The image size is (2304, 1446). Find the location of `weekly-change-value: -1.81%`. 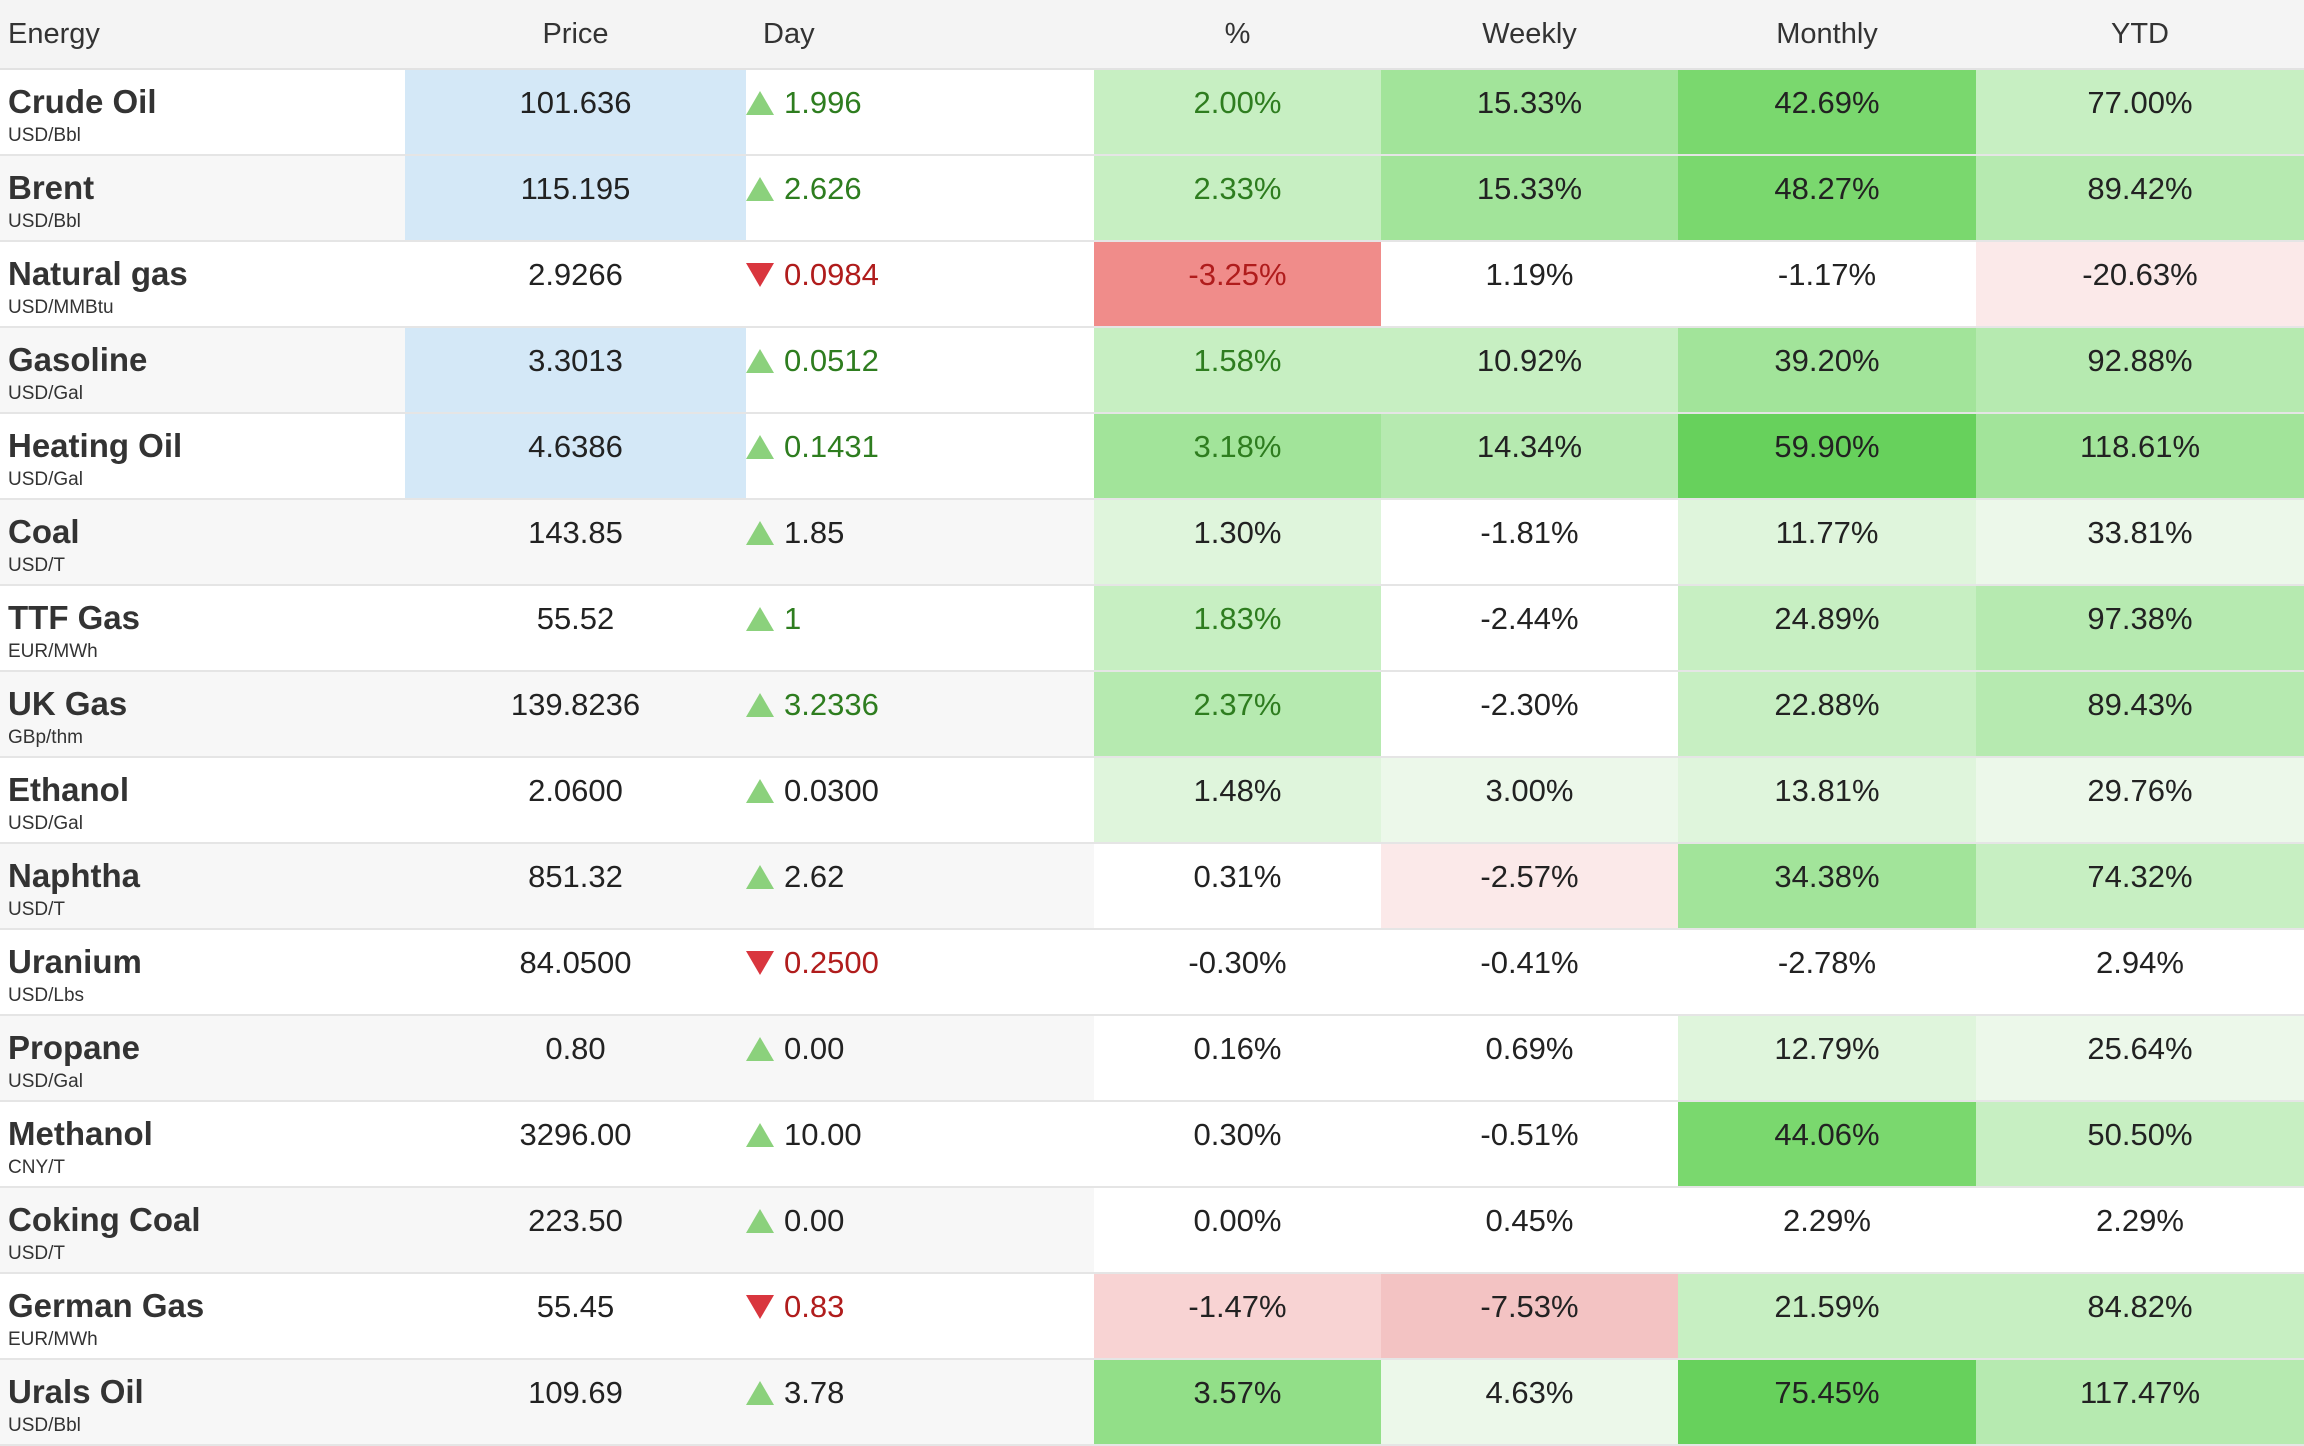

weekly-change-value: -1.81% is located at coordinates (1529, 532).